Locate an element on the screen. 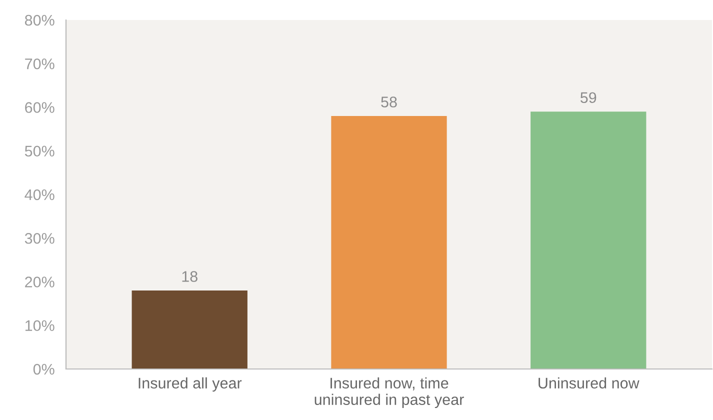 This screenshot has width=713, height=420. x-tick-label: Uninsured now is located at coordinates (589, 383).